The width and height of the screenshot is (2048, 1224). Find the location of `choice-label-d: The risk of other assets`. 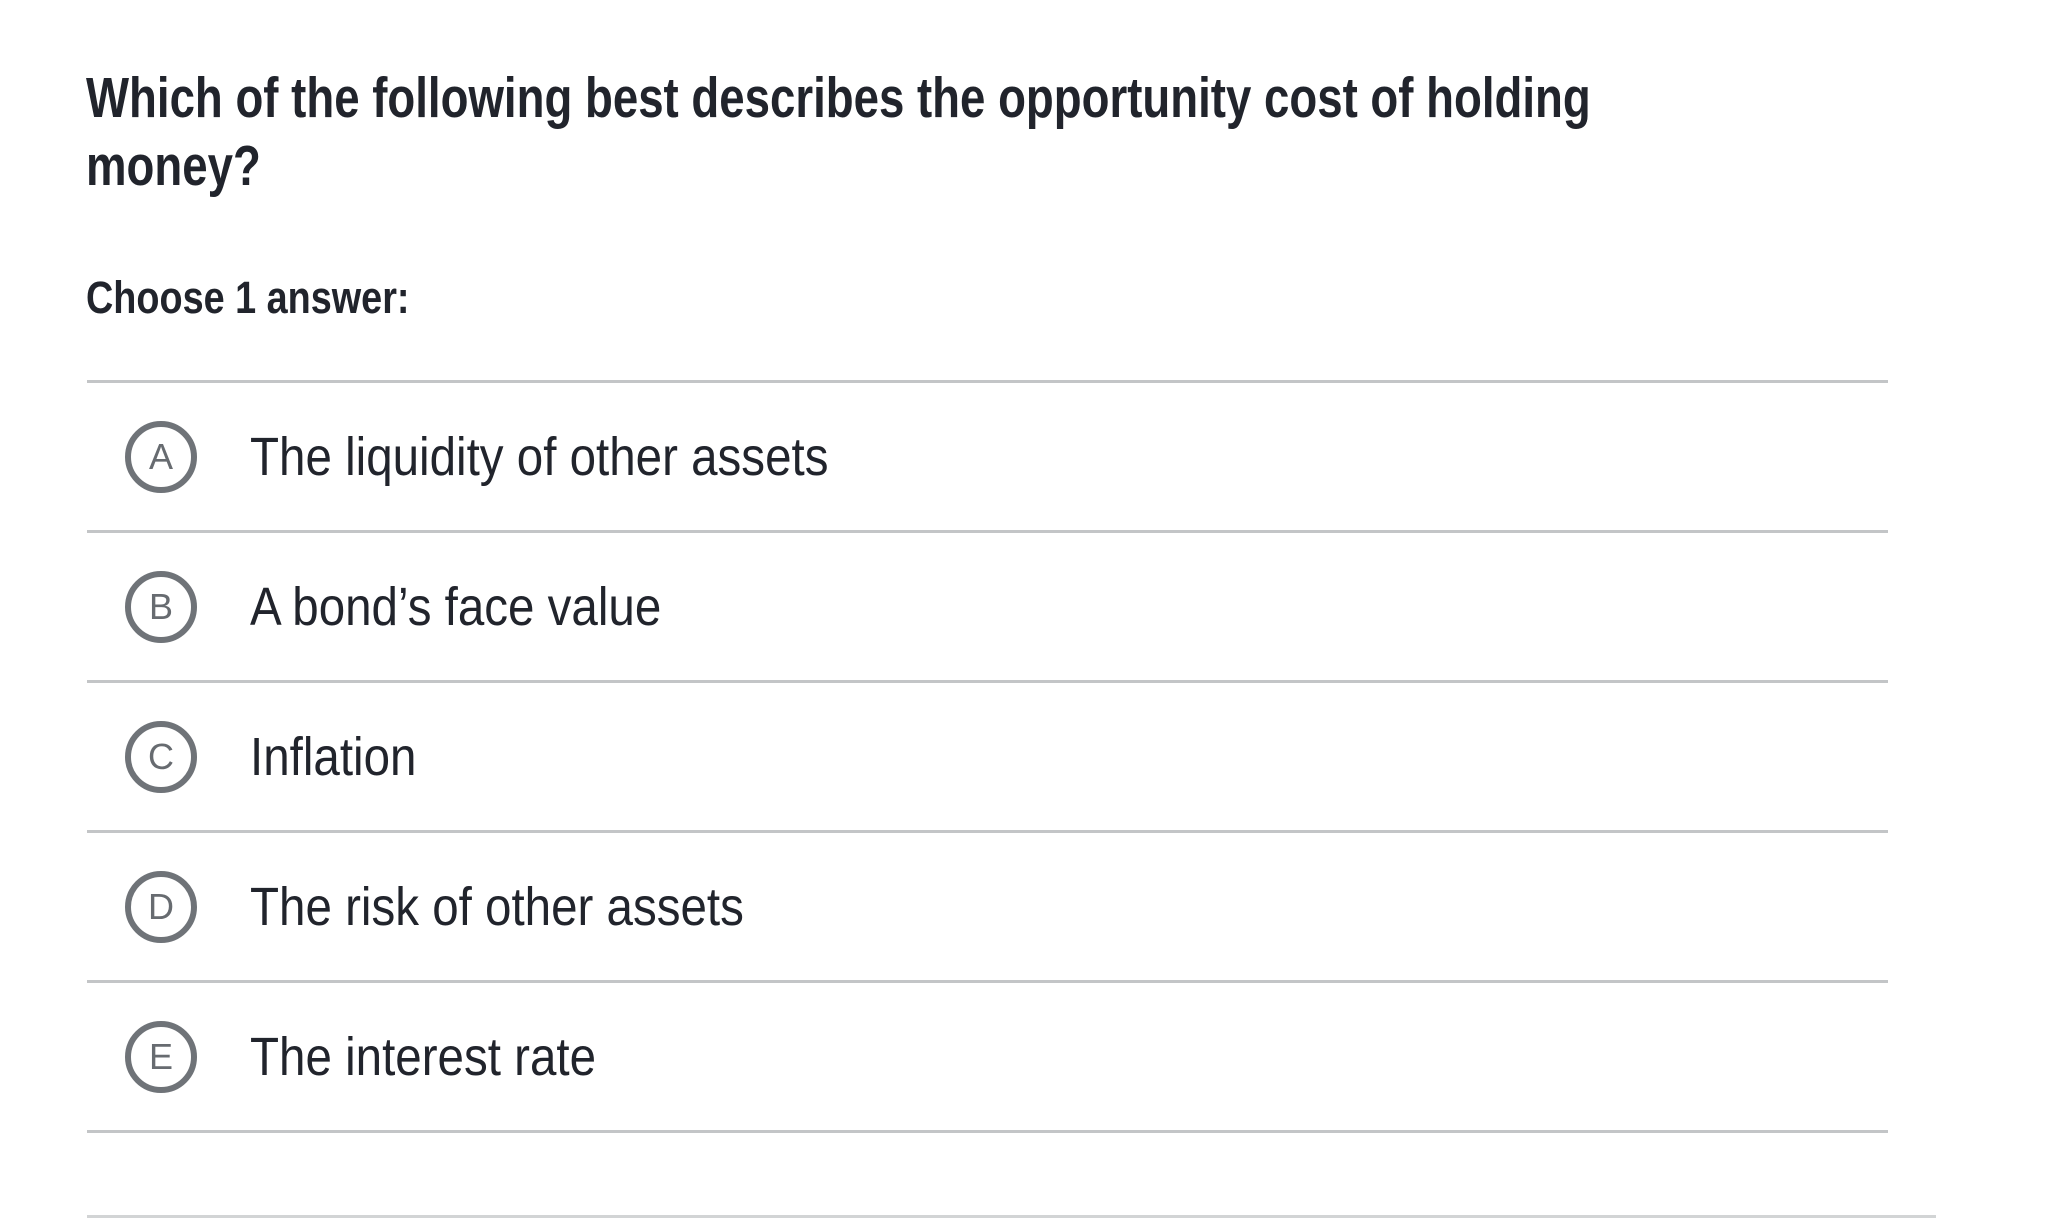

choice-label-d: The risk of other assets is located at coordinates (497, 906).